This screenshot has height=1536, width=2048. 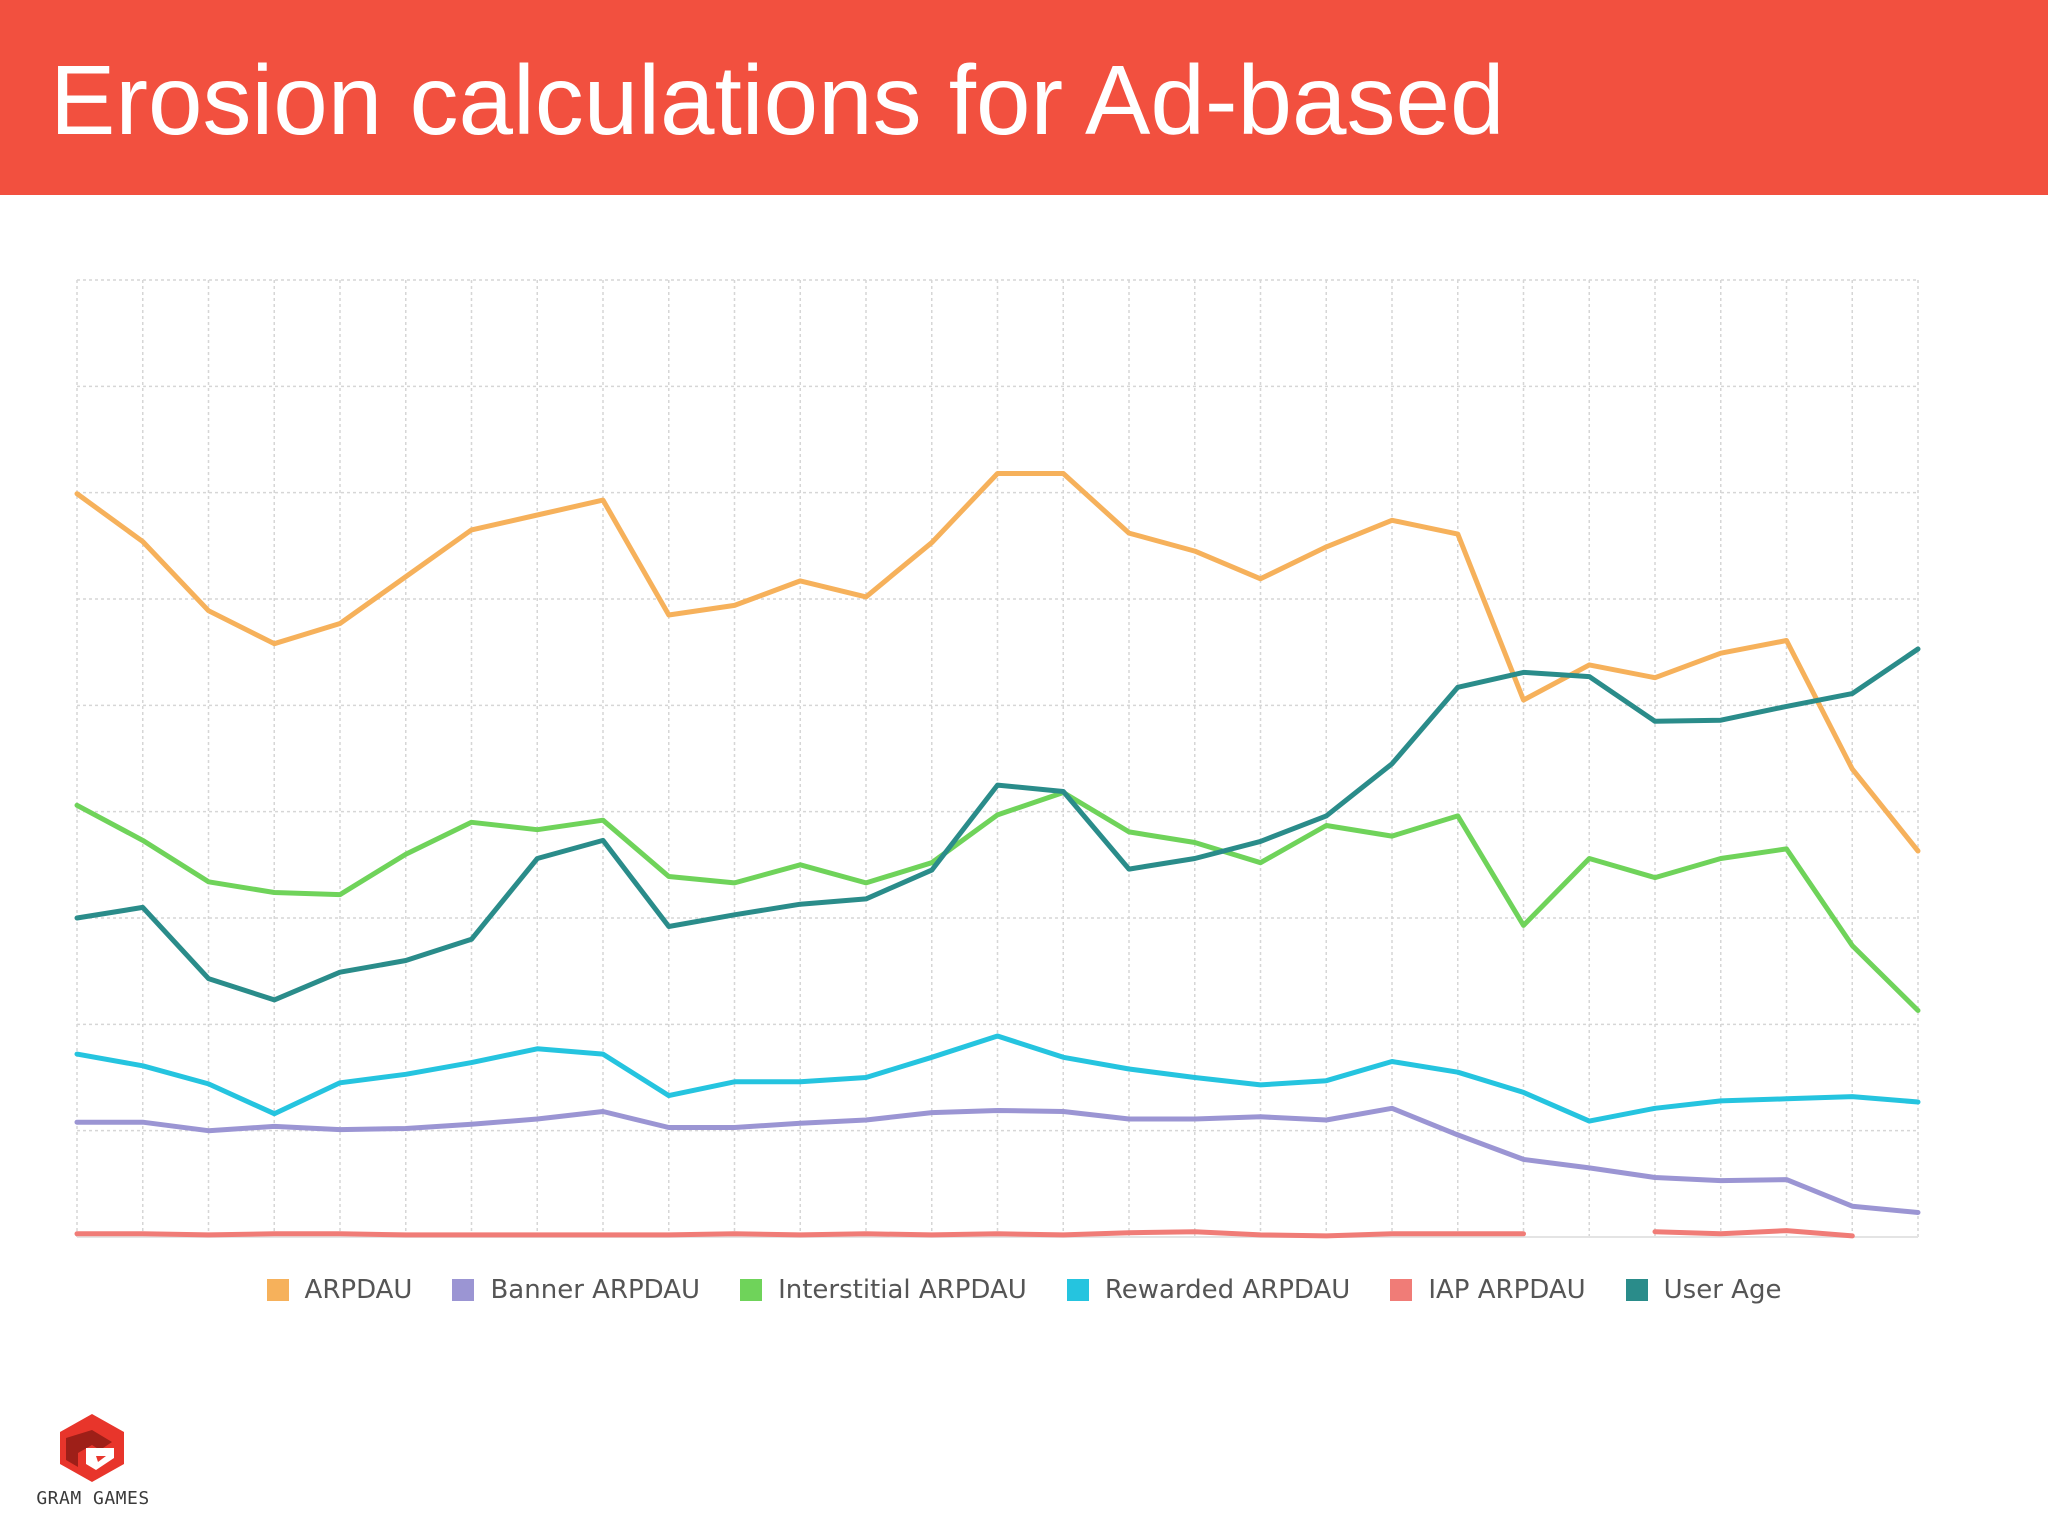 What do you see at coordinates (997, 901) in the screenshot?
I see `series-line-interstitial-arpdau` at bounding box center [997, 901].